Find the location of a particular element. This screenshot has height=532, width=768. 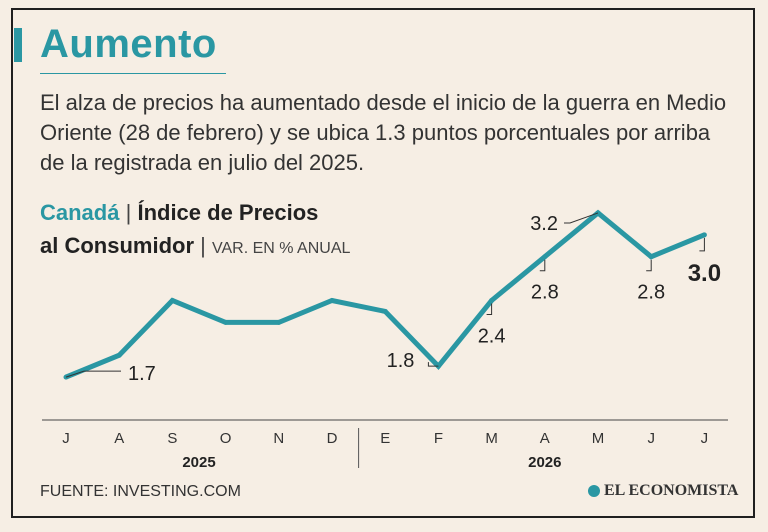

data-label: 2.4 is located at coordinates (492, 337).